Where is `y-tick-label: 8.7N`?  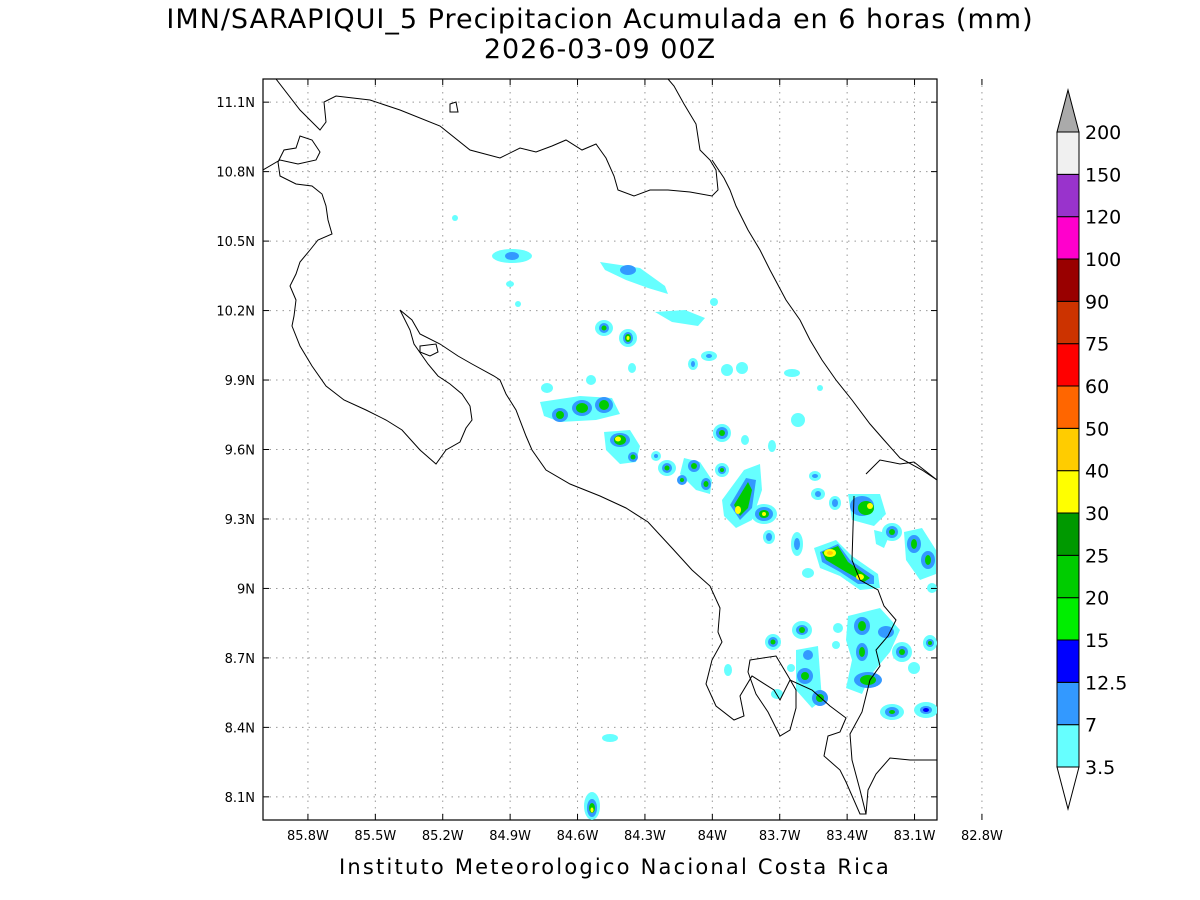 y-tick-label: 8.7N is located at coordinates (240, 659).